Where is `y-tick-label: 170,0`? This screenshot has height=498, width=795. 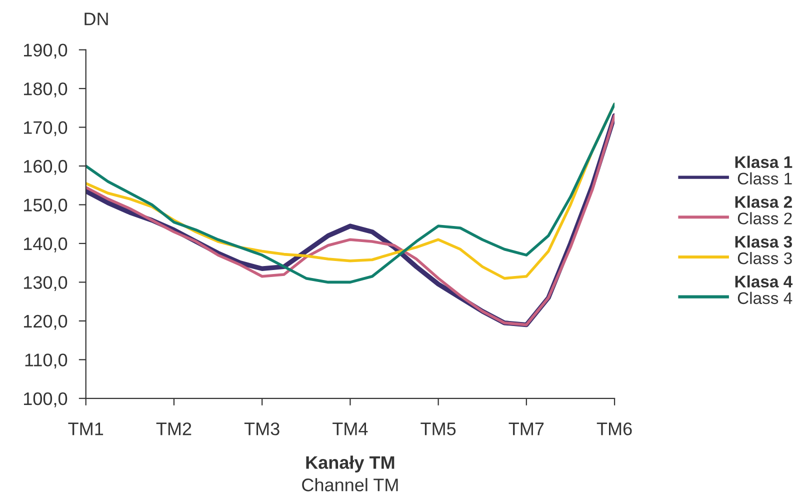 y-tick-label: 170,0 is located at coordinates (46, 128).